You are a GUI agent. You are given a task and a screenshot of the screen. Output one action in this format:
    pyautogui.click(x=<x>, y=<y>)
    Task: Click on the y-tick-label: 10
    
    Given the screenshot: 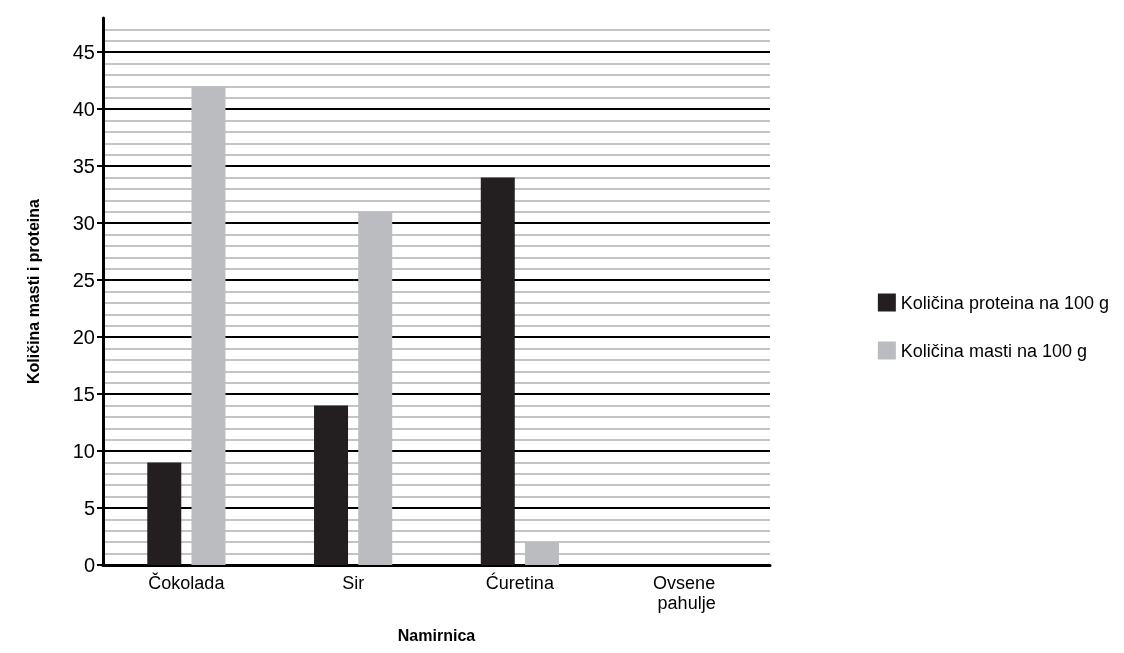 What is the action you would take?
    pyautogui.click(x=83, y=451)
    